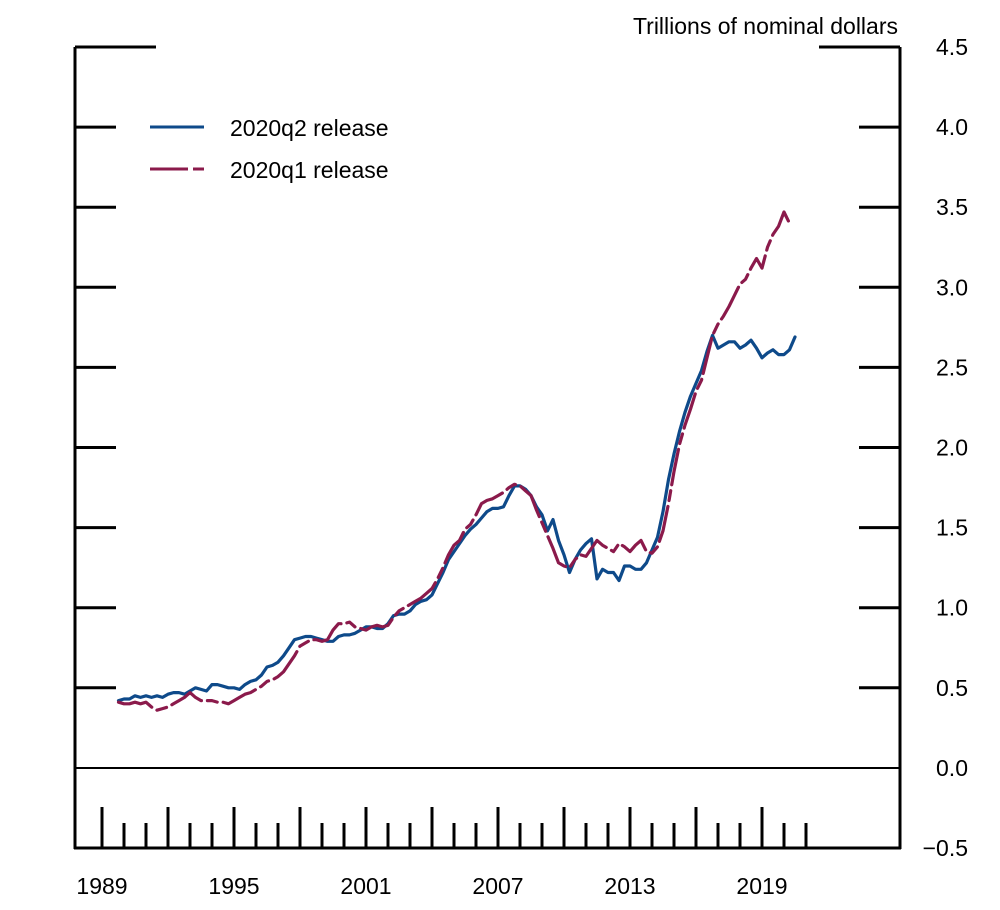 The image size is (1000, 910). Describe the element at coordinates (101, 886) in the screenshot. I see `x-tick-label: 1989` at that location.